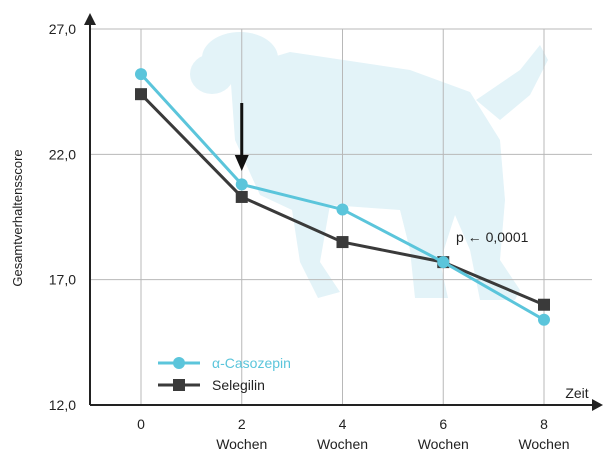 This screenshot has width=605, height=455. Describe the element at coordinates (224, 374) in the screenshot. I see `legend: α-Casozepin Selegilin` at that location.